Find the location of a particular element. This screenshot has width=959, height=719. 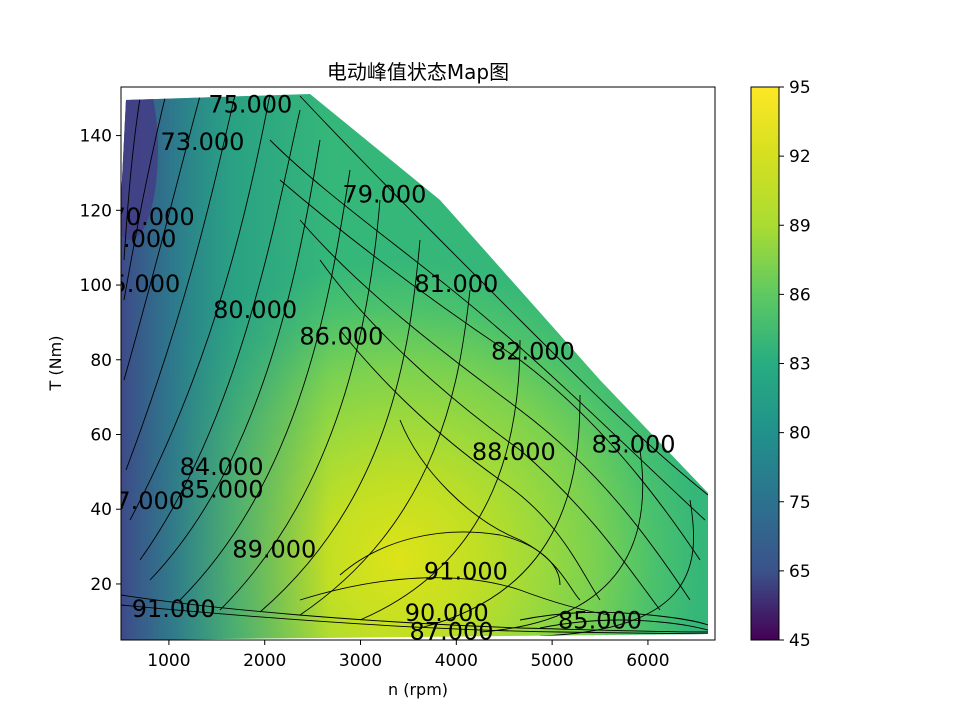

y-tick-label: 20 is located at coordinates (101, 585).